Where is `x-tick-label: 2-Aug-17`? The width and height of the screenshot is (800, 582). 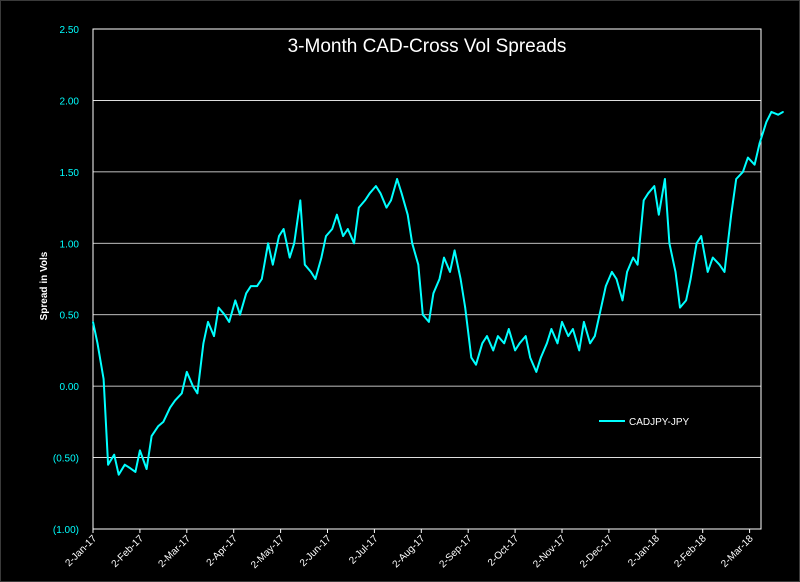
x-tick-label: 2-Aug-17 is located at coordinates (409, 551).